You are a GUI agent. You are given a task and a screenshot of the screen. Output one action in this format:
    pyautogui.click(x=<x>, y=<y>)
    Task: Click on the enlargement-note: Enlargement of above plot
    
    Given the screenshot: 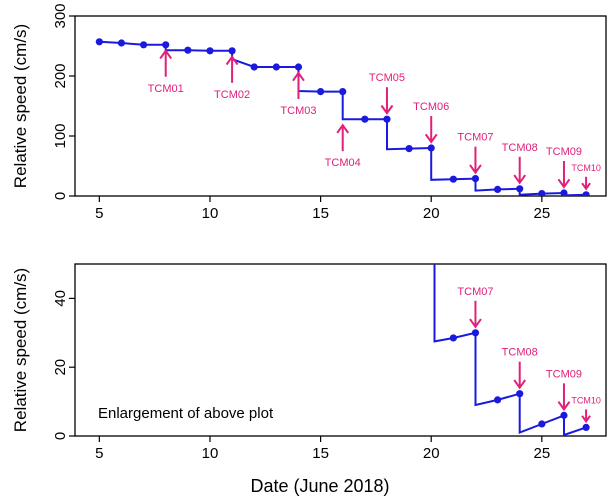 What is the action you would take?
    pyautogui.click(x=186, y=413)
    